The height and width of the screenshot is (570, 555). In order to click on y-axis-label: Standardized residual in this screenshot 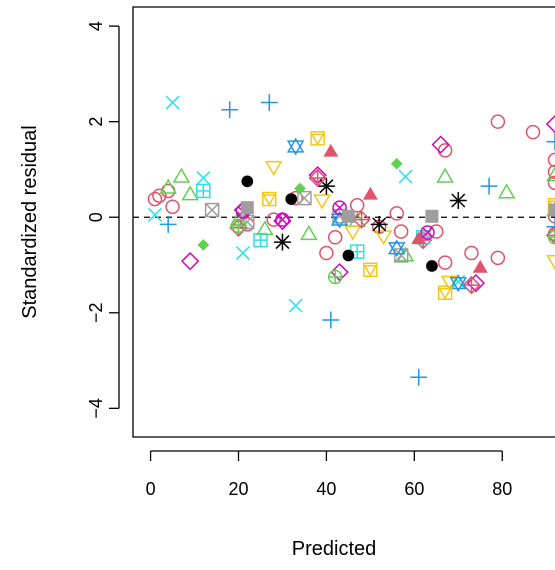, I will do `click(30, 221)`.